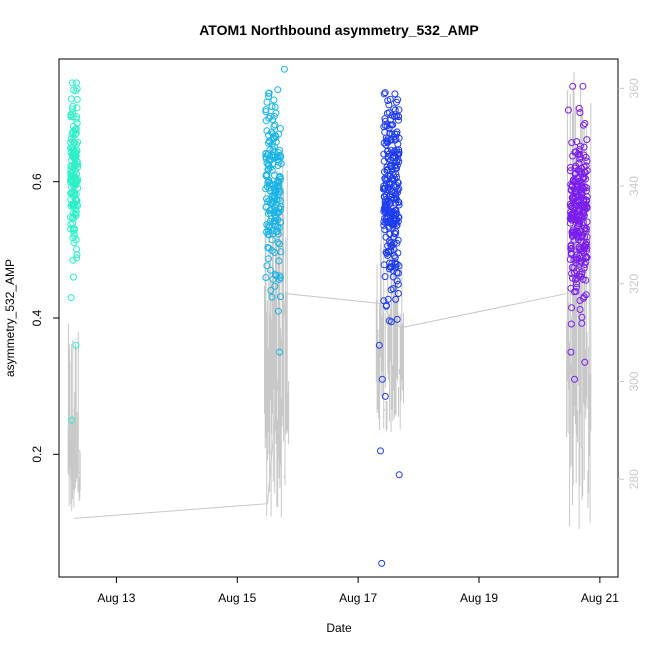  I want to click on y-tick-label: 0.4, so click(37, 317).